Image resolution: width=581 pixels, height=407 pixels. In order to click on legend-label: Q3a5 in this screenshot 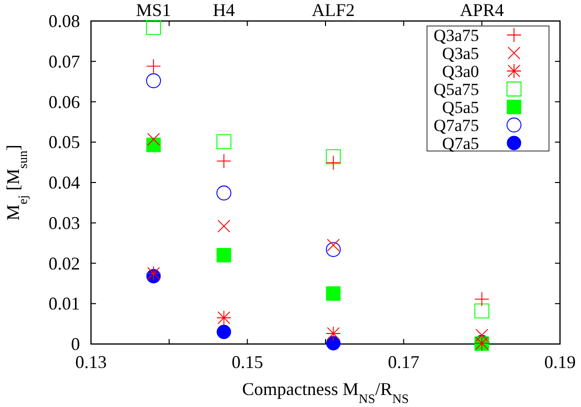, I will do `click(460, 53)`.